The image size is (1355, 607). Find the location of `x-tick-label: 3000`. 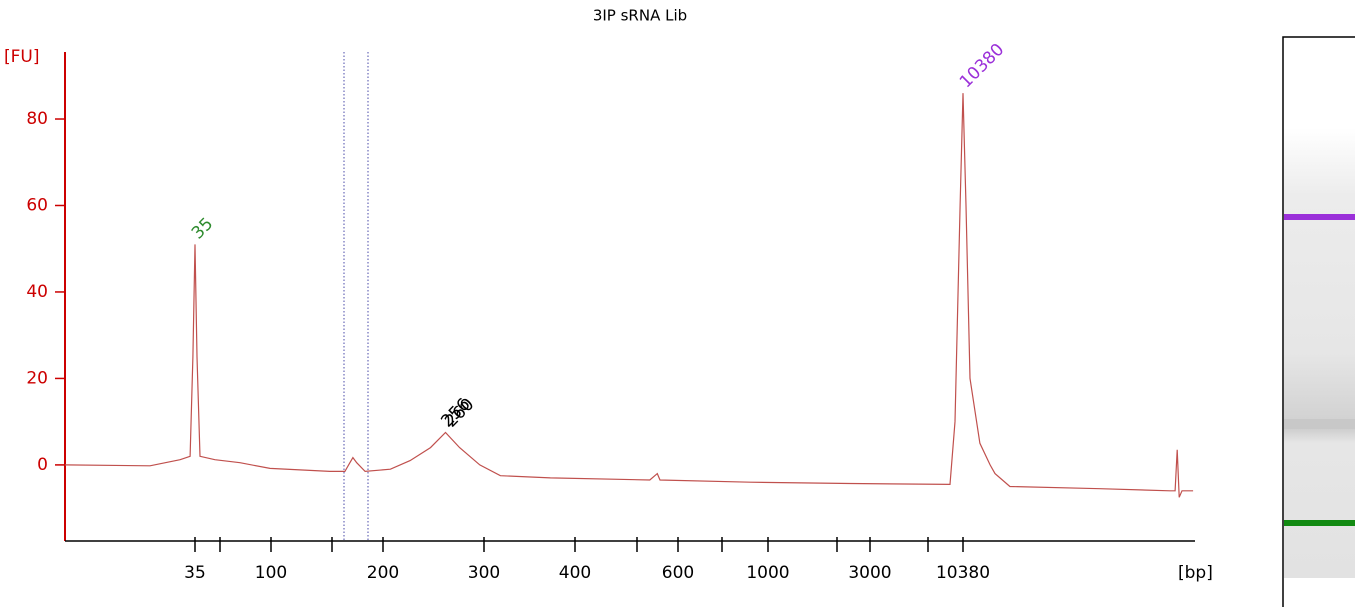

x-tick-label: 3000 is located at coordinates (869, 573).